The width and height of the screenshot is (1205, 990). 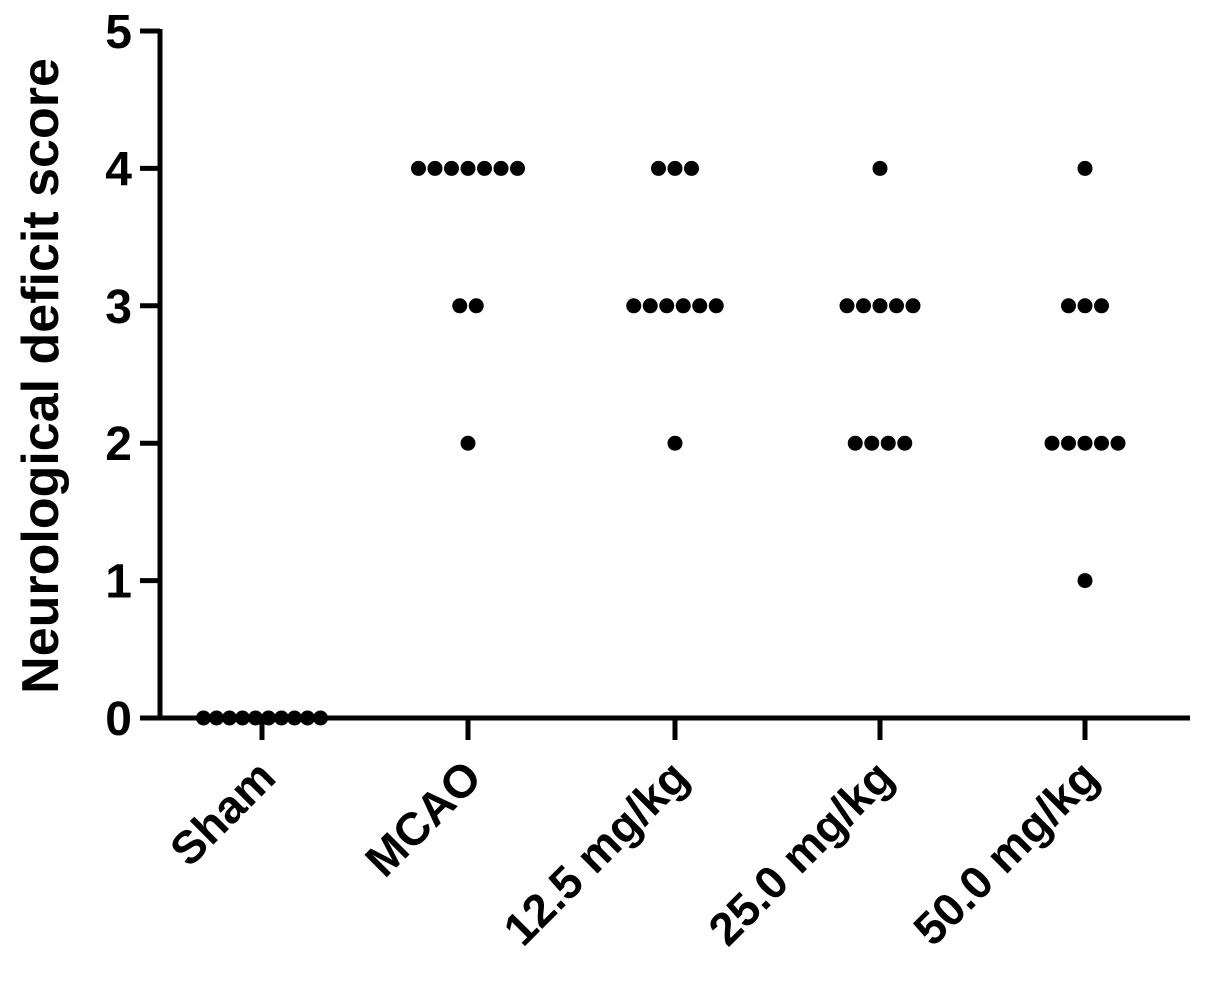 I want to click on y-tick-label: 1, so click(x=118, y=582).